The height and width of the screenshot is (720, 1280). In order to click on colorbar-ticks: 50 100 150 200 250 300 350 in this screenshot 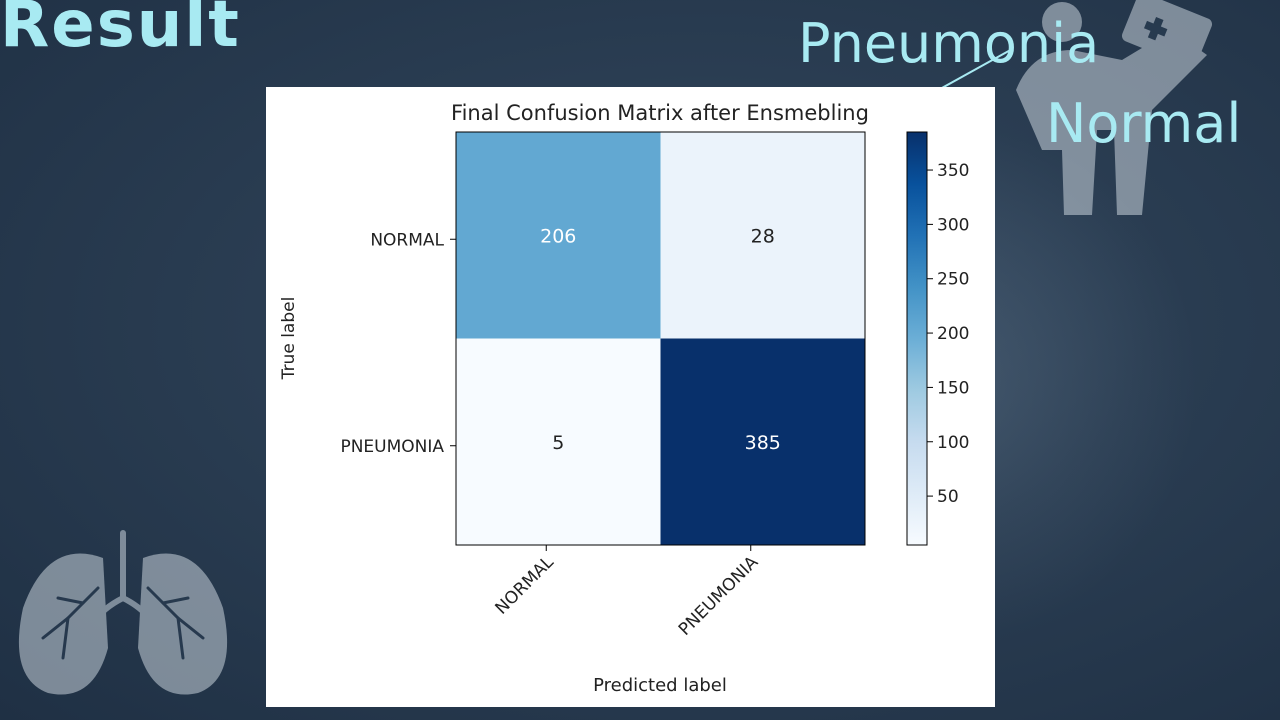, I will do `click(948, 334)`.